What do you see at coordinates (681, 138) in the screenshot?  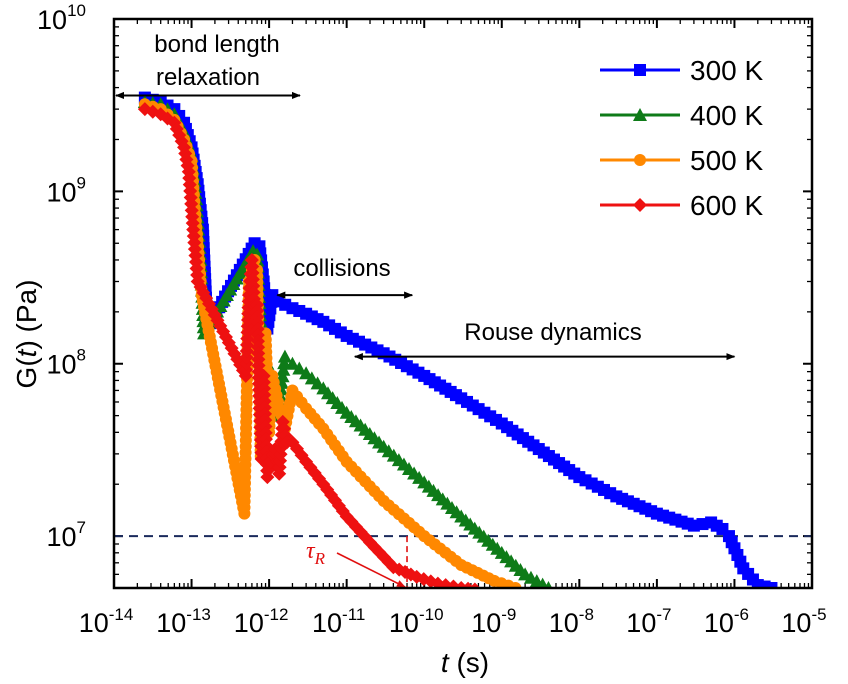 I see `legend: 300 K 400 K 500 K 600 K` at bounding box center [681, 138].